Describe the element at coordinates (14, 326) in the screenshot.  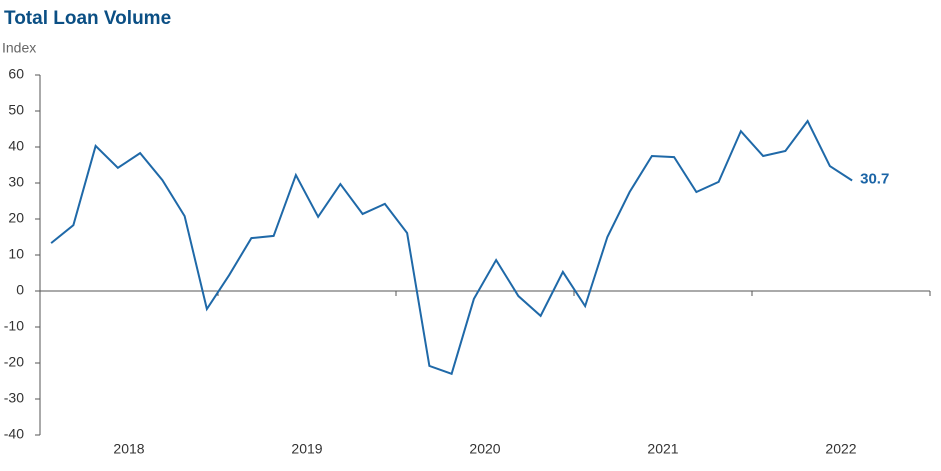
I see `y-tick-label: -10` at that location.